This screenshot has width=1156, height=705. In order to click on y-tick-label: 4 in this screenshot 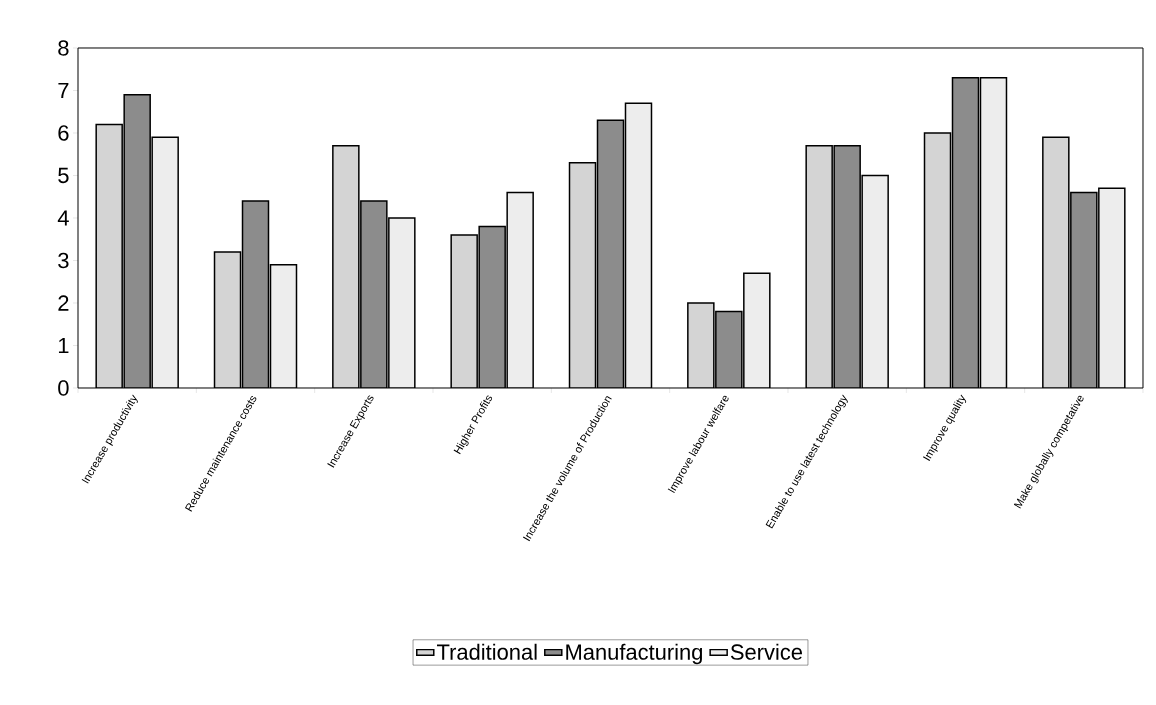, I will do `click(63, 218)`.